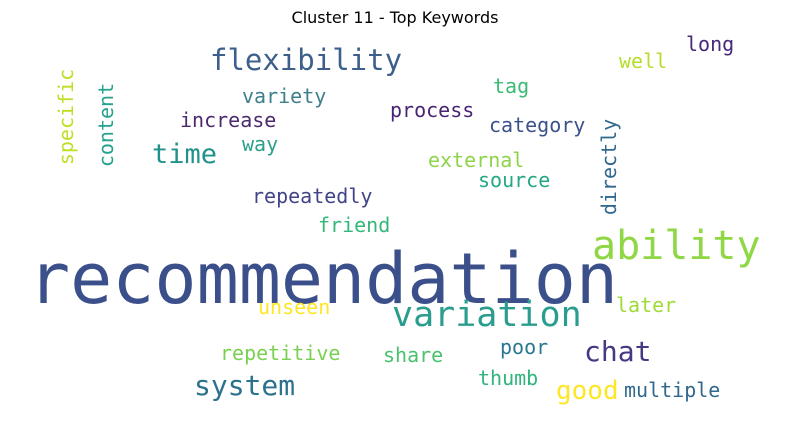 The width and height of the screenshot is (790, 427). Describe the element at coordinates (306, 60) in the screenshot. I see `cloud-word-flexibility: flexibility` at that location.